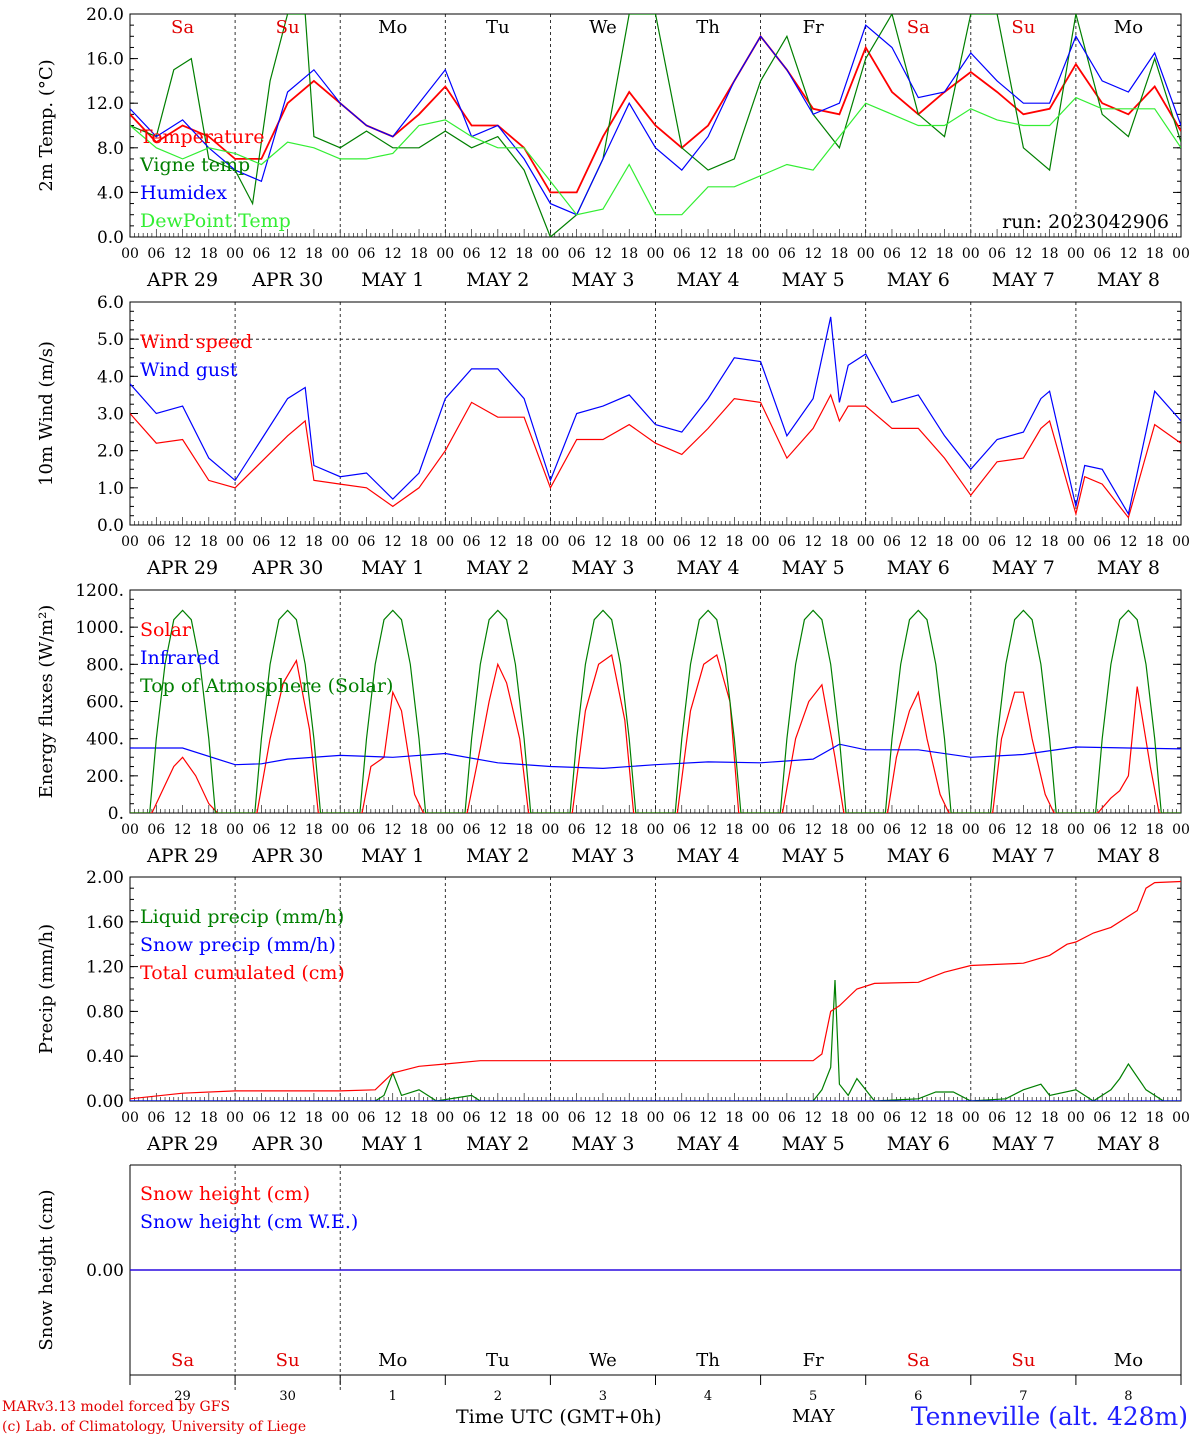  What do you see at coordinates (603, 27) in the screenshot?
I see `day-abbrev-top: We` at bounding box center [603, 27].